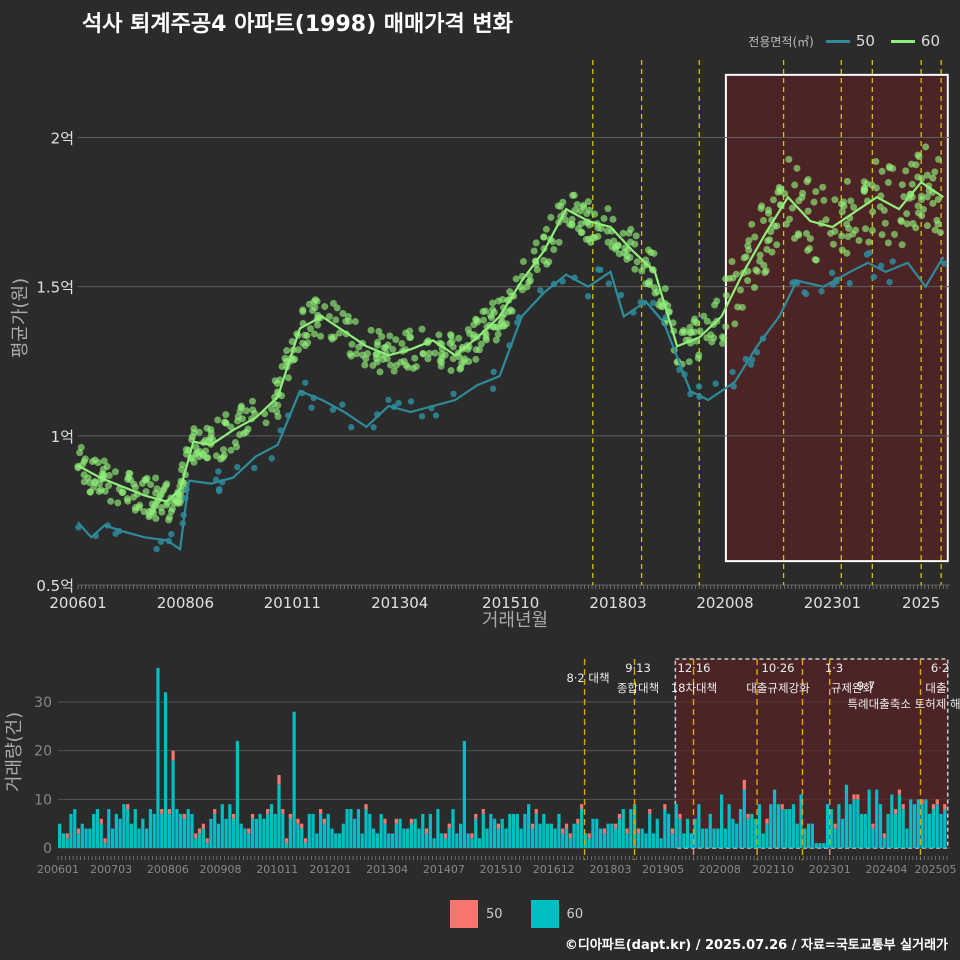 This screenshot has height=960, width=960. Describe the element at coordinates (494, 914) in the screenshot. I see `legend-bottom-text-50: 50` at that location.